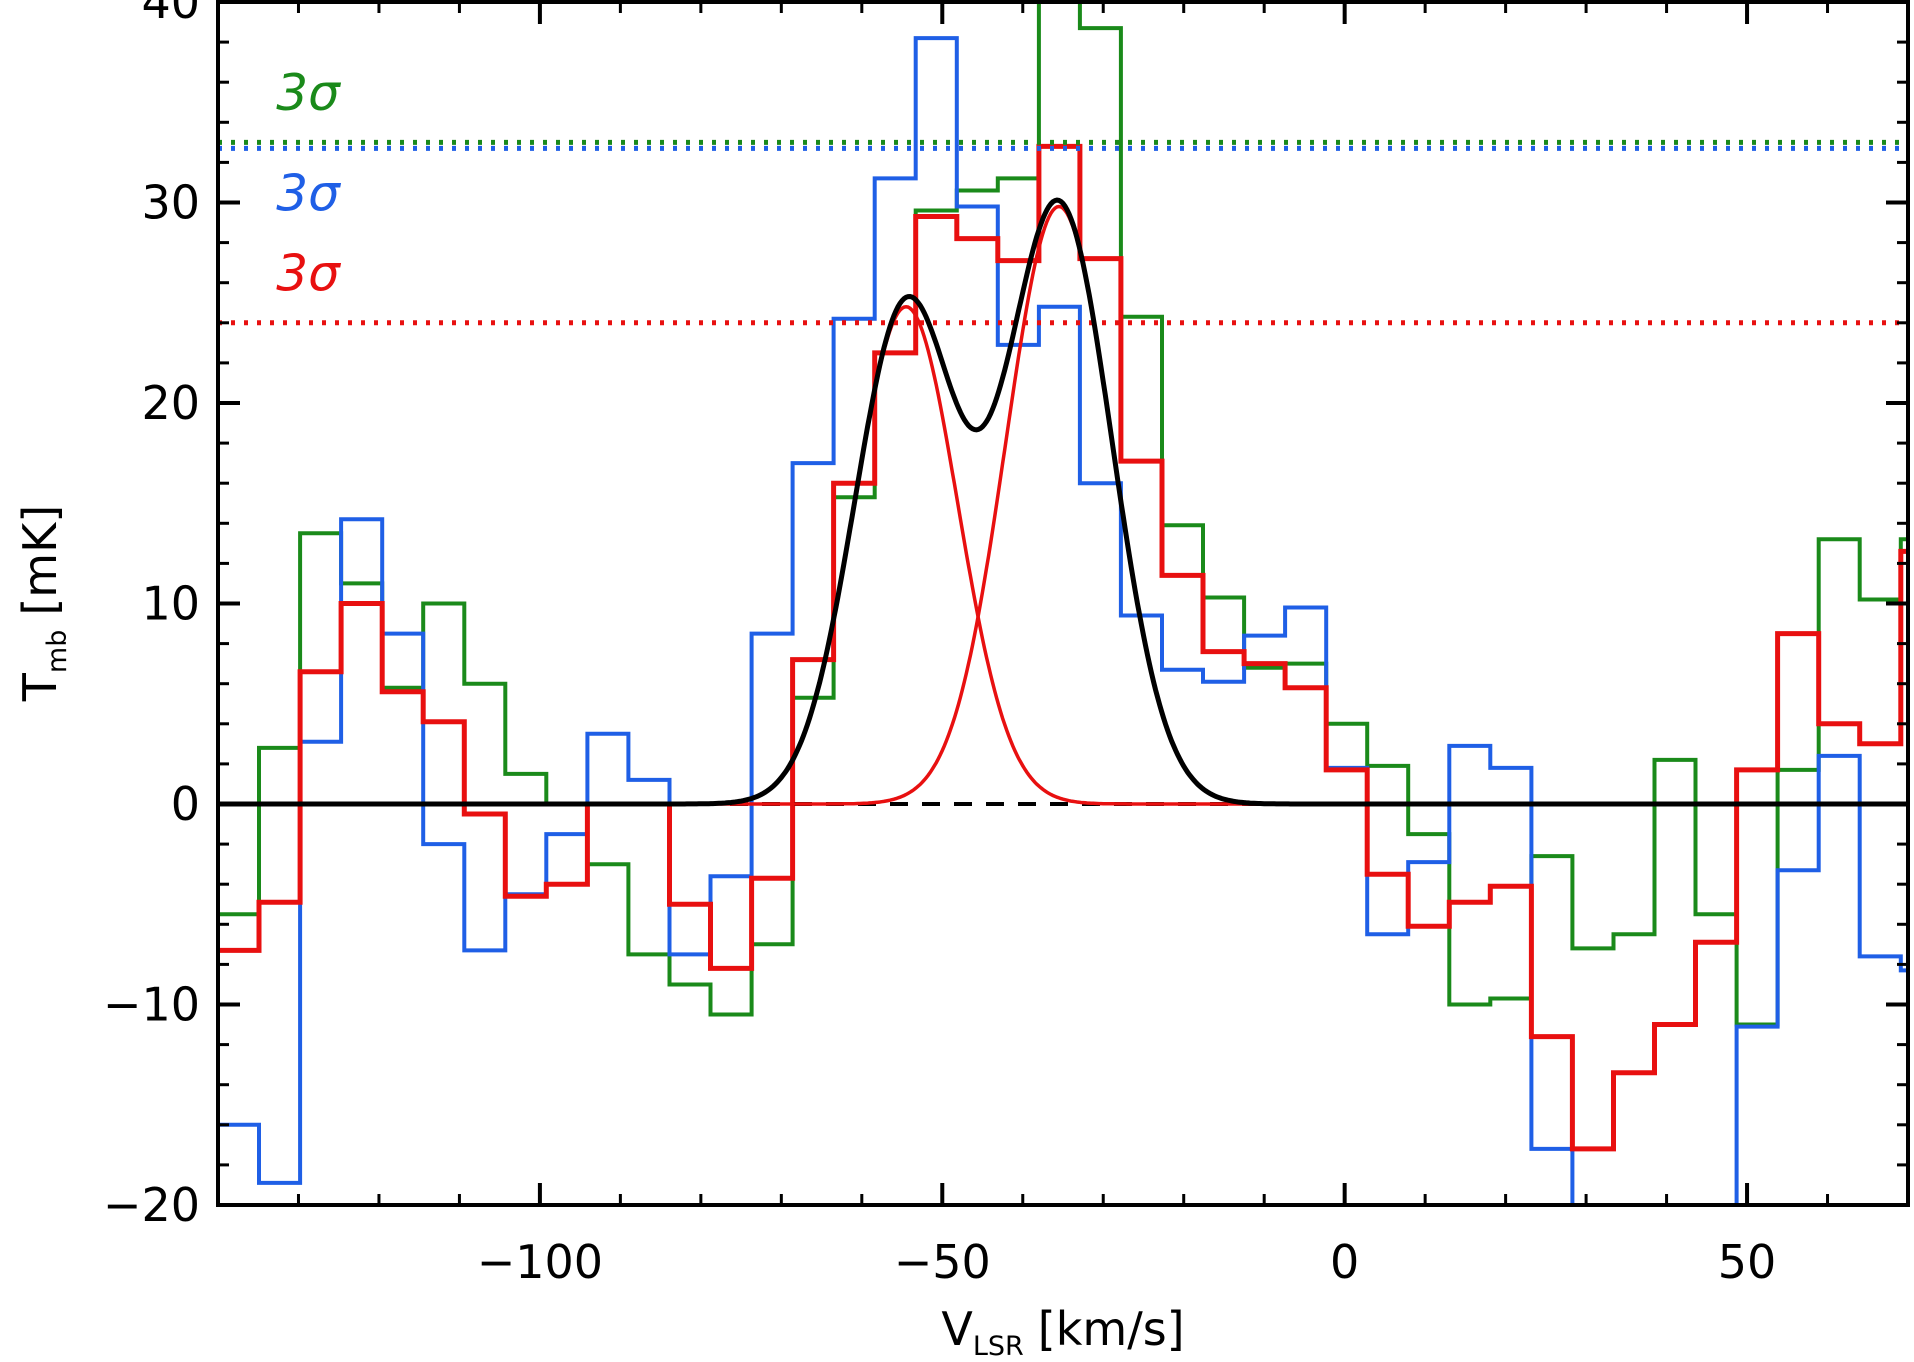 The image size is (1914, 1362). I want to click on y-tick-label: 10, so click(170, 604).